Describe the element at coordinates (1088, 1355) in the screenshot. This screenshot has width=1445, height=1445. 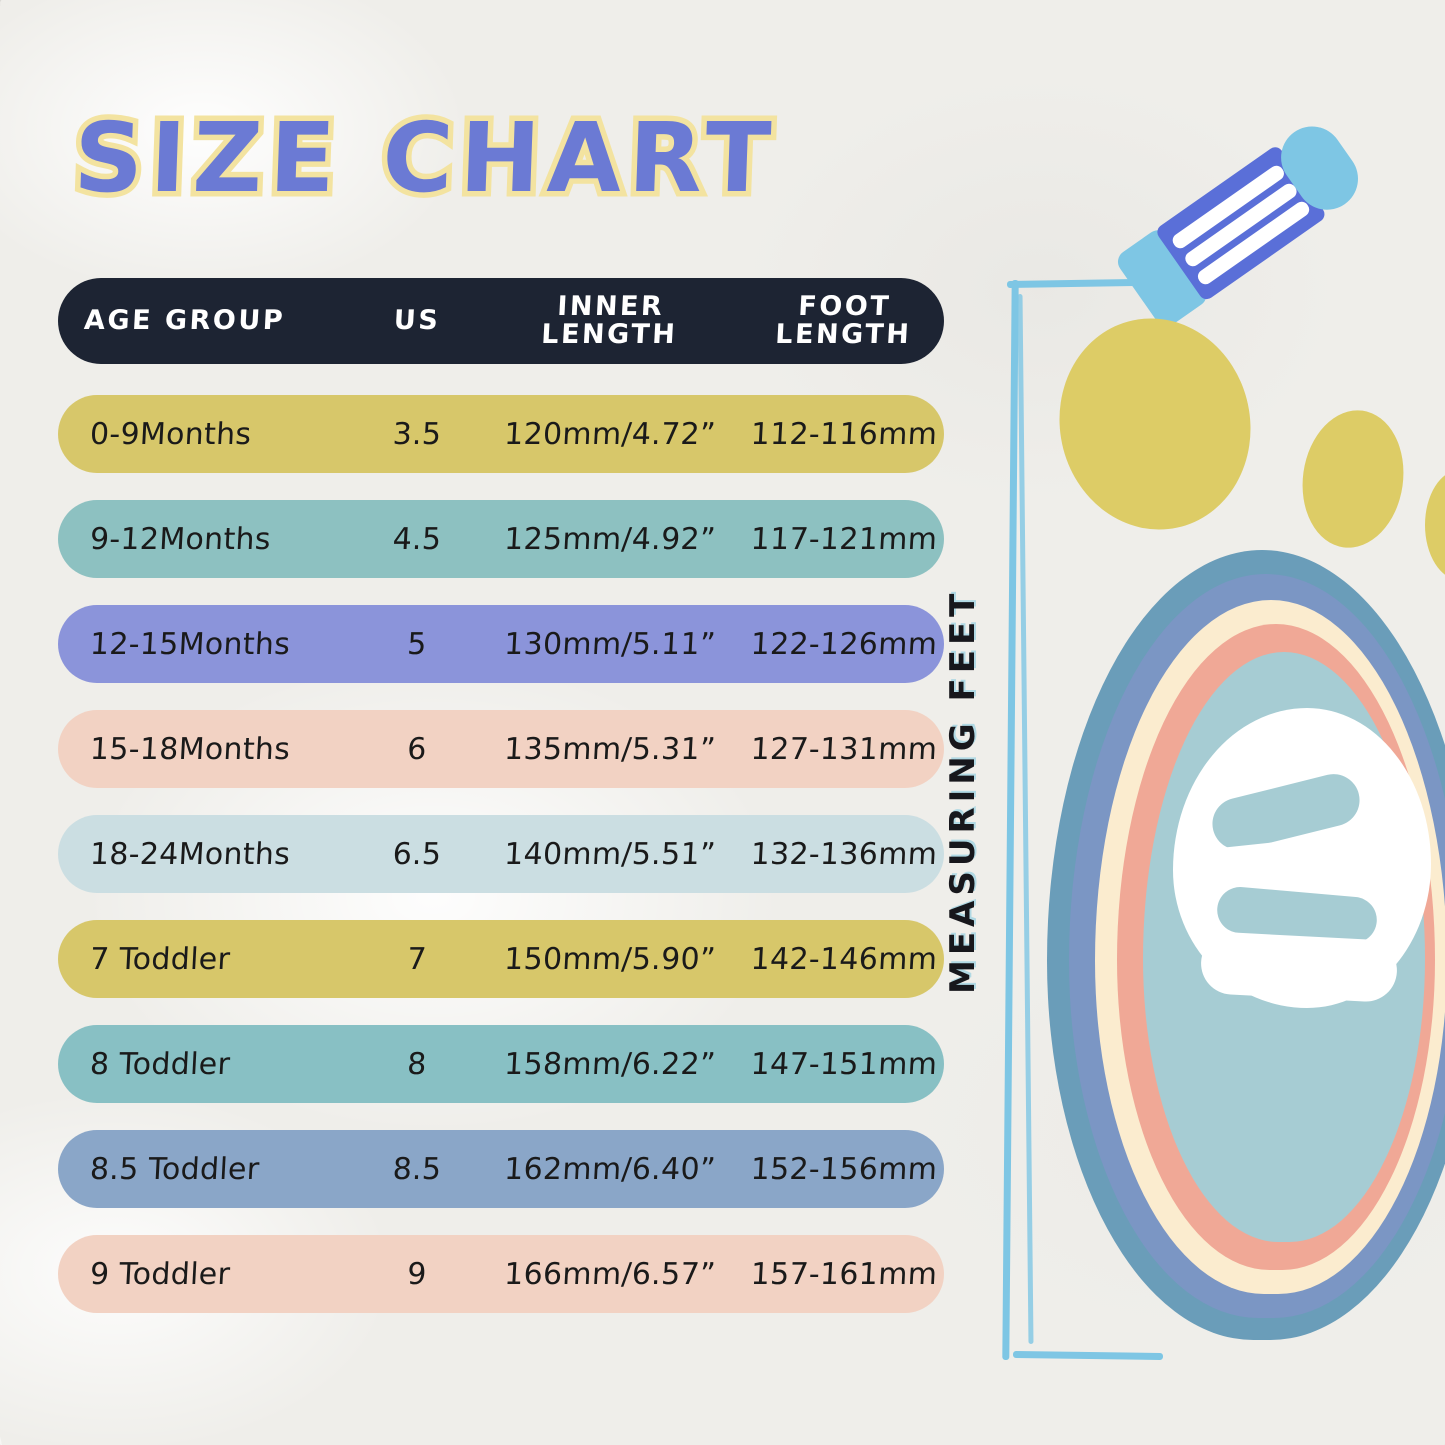
I see `hand-drawn-frame-line-bottom` at that location.